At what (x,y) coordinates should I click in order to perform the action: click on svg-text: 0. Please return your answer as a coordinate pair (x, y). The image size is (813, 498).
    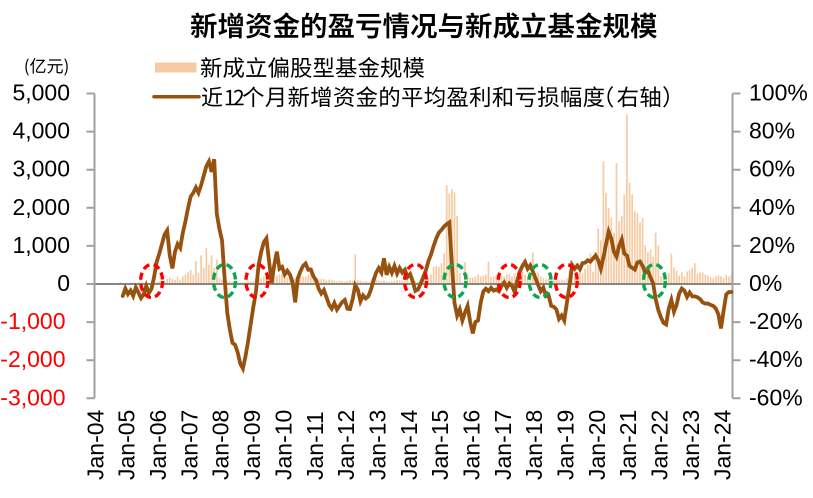
    Looking at the image, I should click on (63, 283).